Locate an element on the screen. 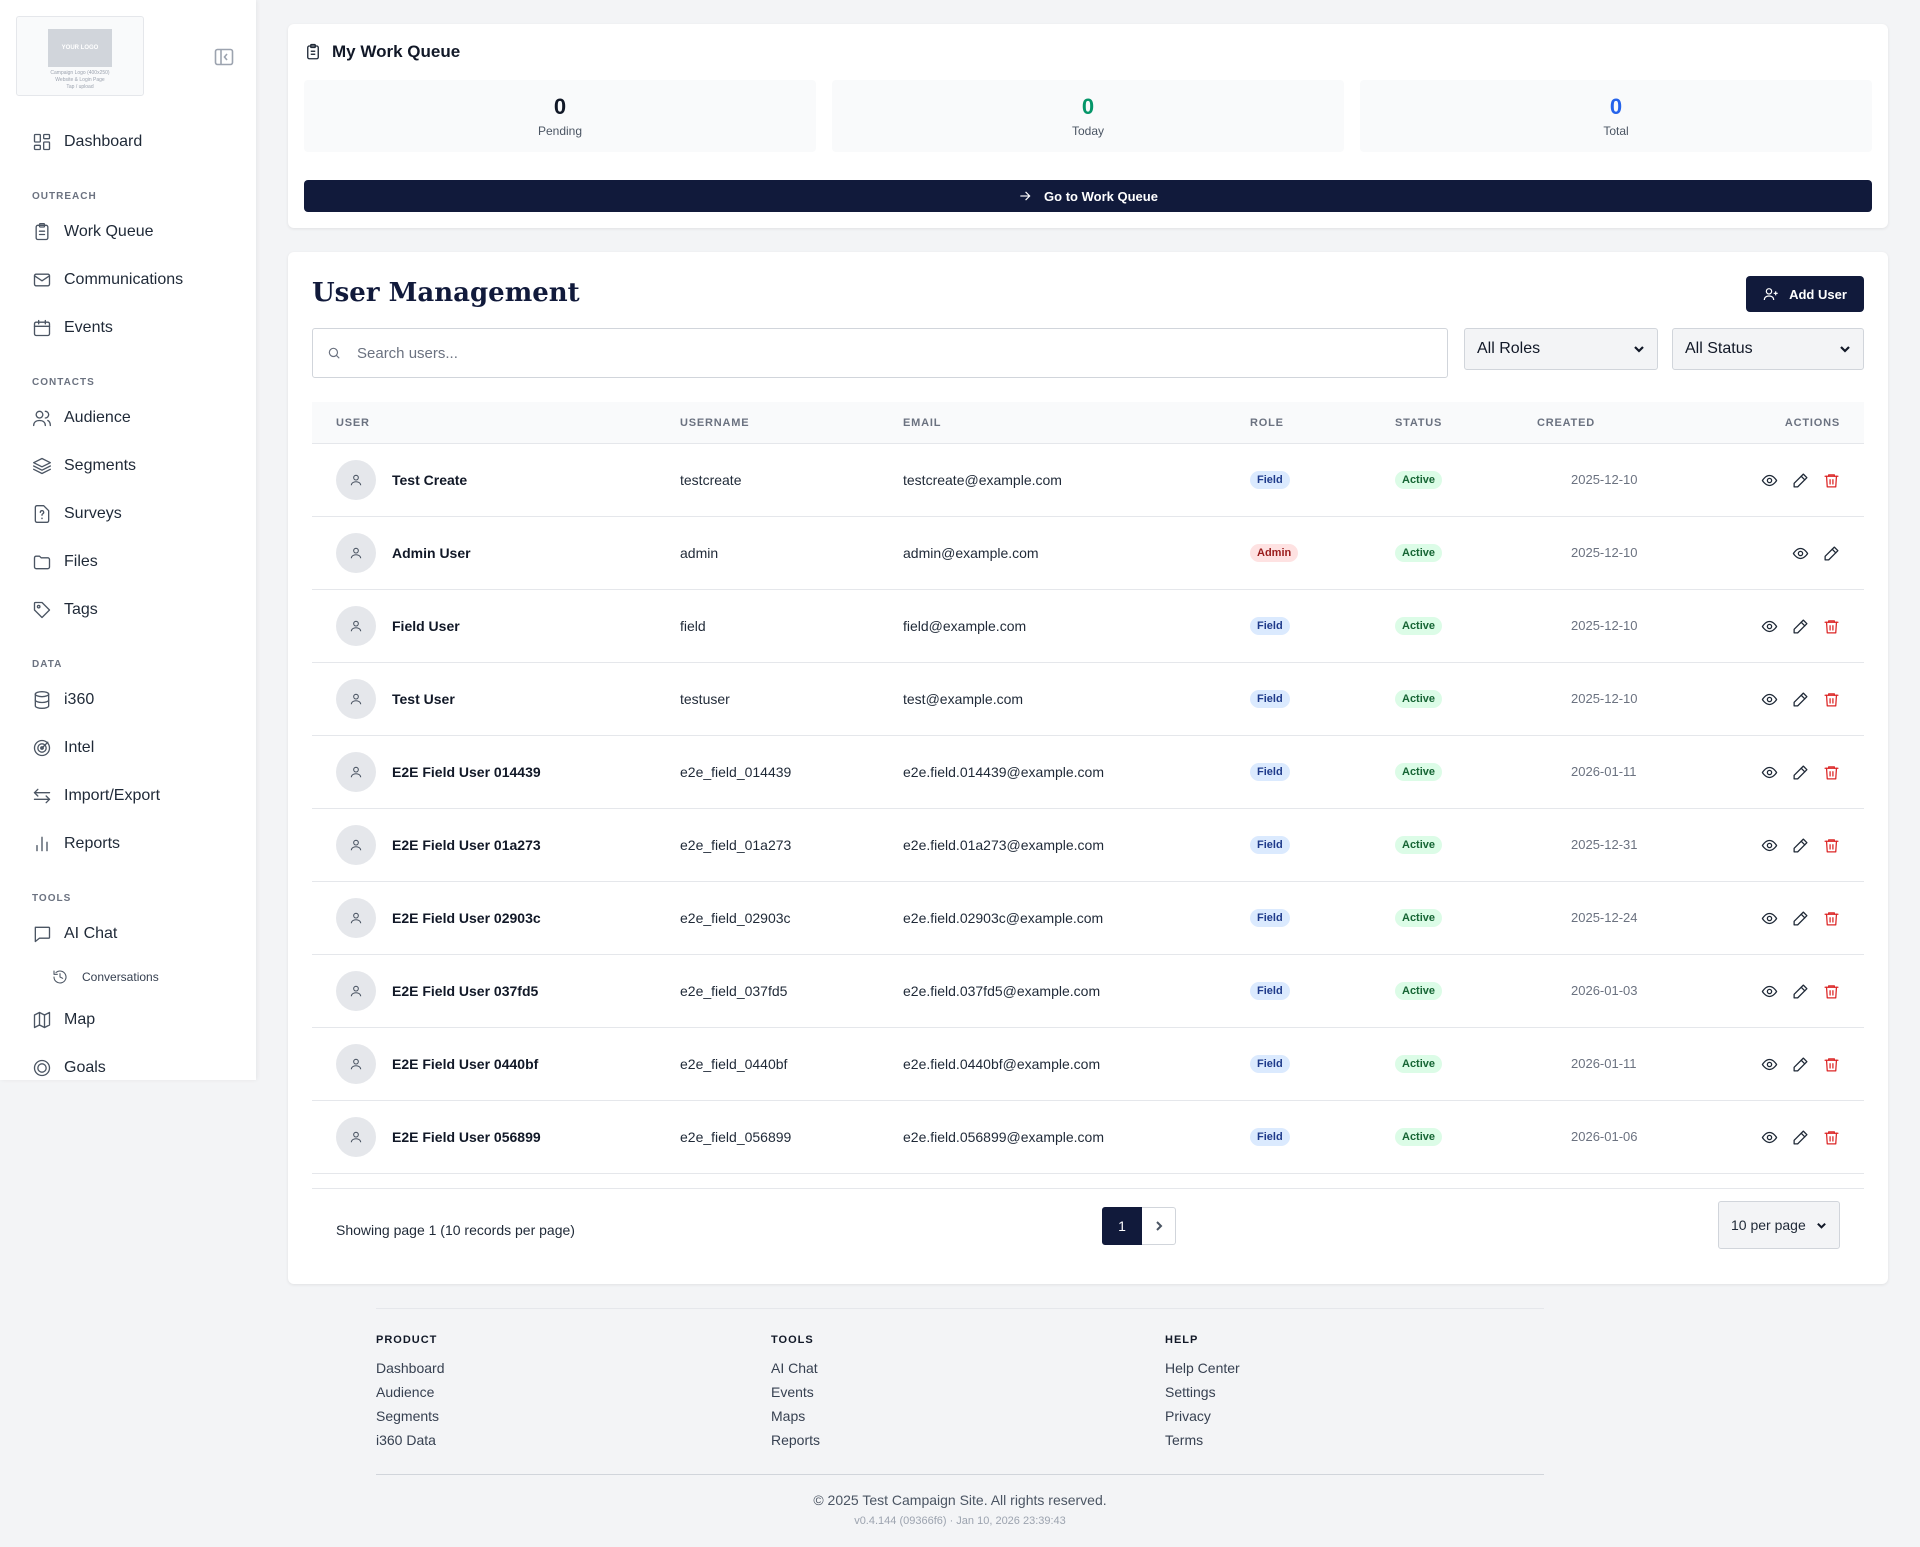  status-filter-select: All Status is located at coordinates (1768, 349).